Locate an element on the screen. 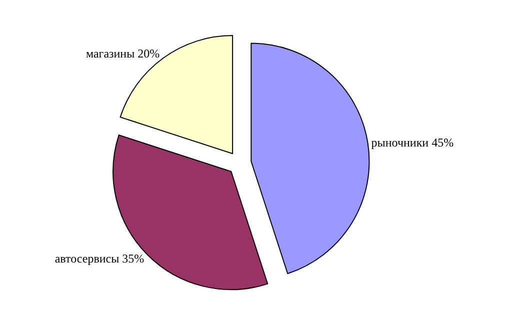  slice-label: автосервисы 35% is located at coordinates (99, 259).